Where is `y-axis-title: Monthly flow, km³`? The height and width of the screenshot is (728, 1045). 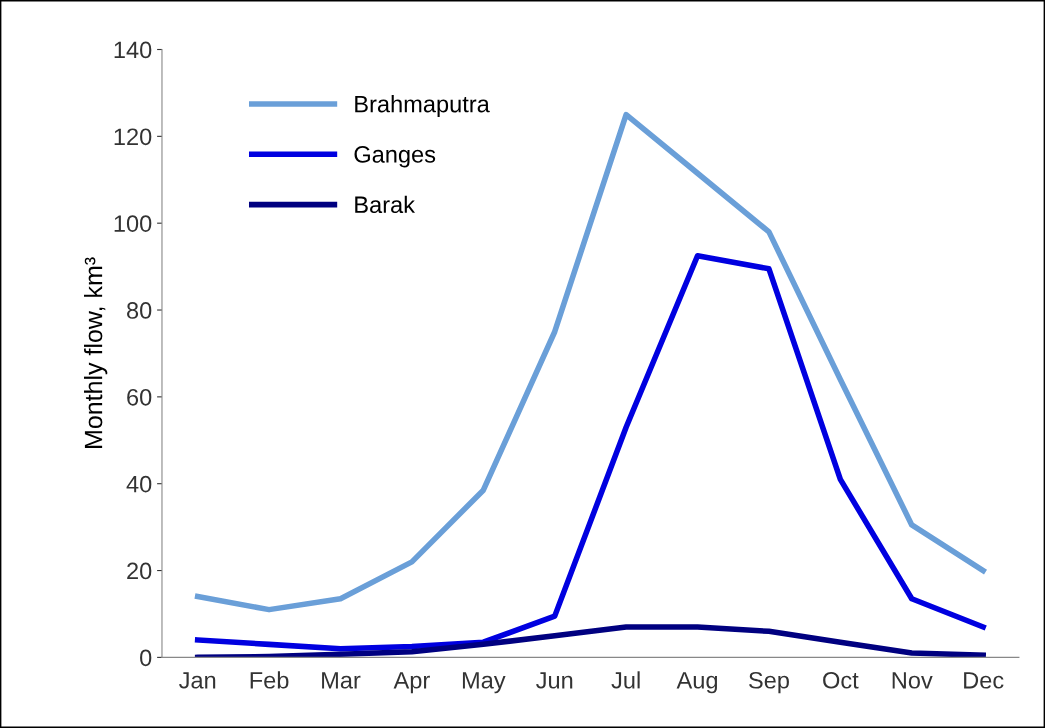 y-axis-title: Monthly flow, km³ is located at coordinates (96, 352).